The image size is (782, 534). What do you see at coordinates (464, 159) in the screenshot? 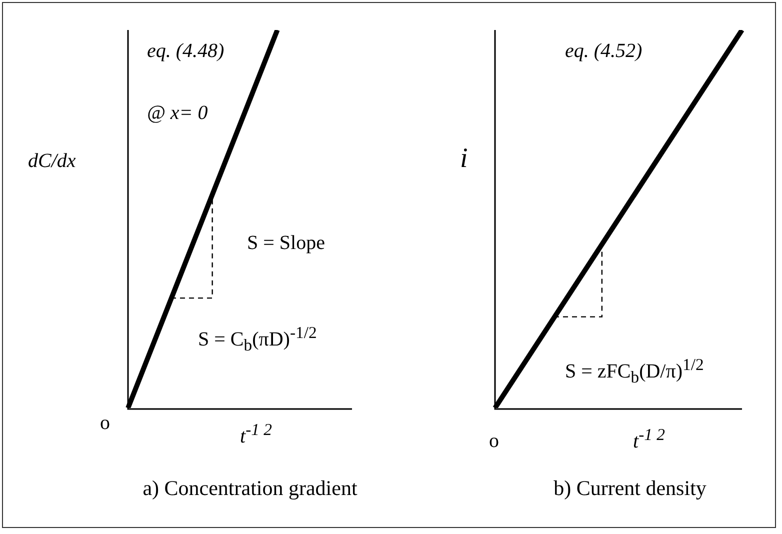
I see `y-axis-title: i` at bounding box center [464, 159].